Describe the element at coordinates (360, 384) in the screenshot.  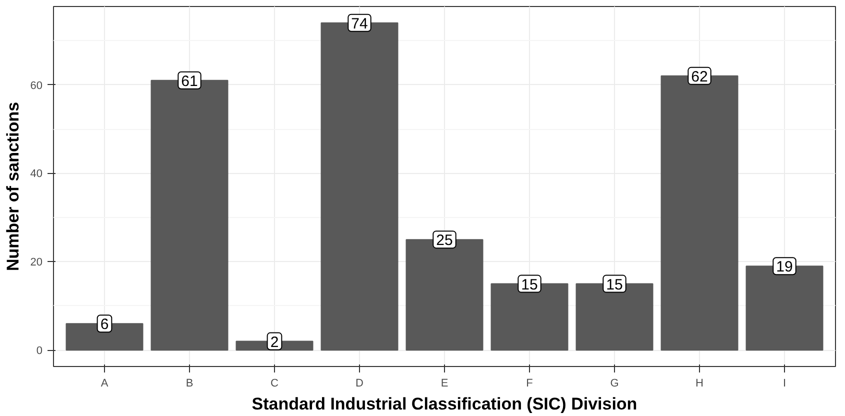
I see `x-tick-label: D` at that location.